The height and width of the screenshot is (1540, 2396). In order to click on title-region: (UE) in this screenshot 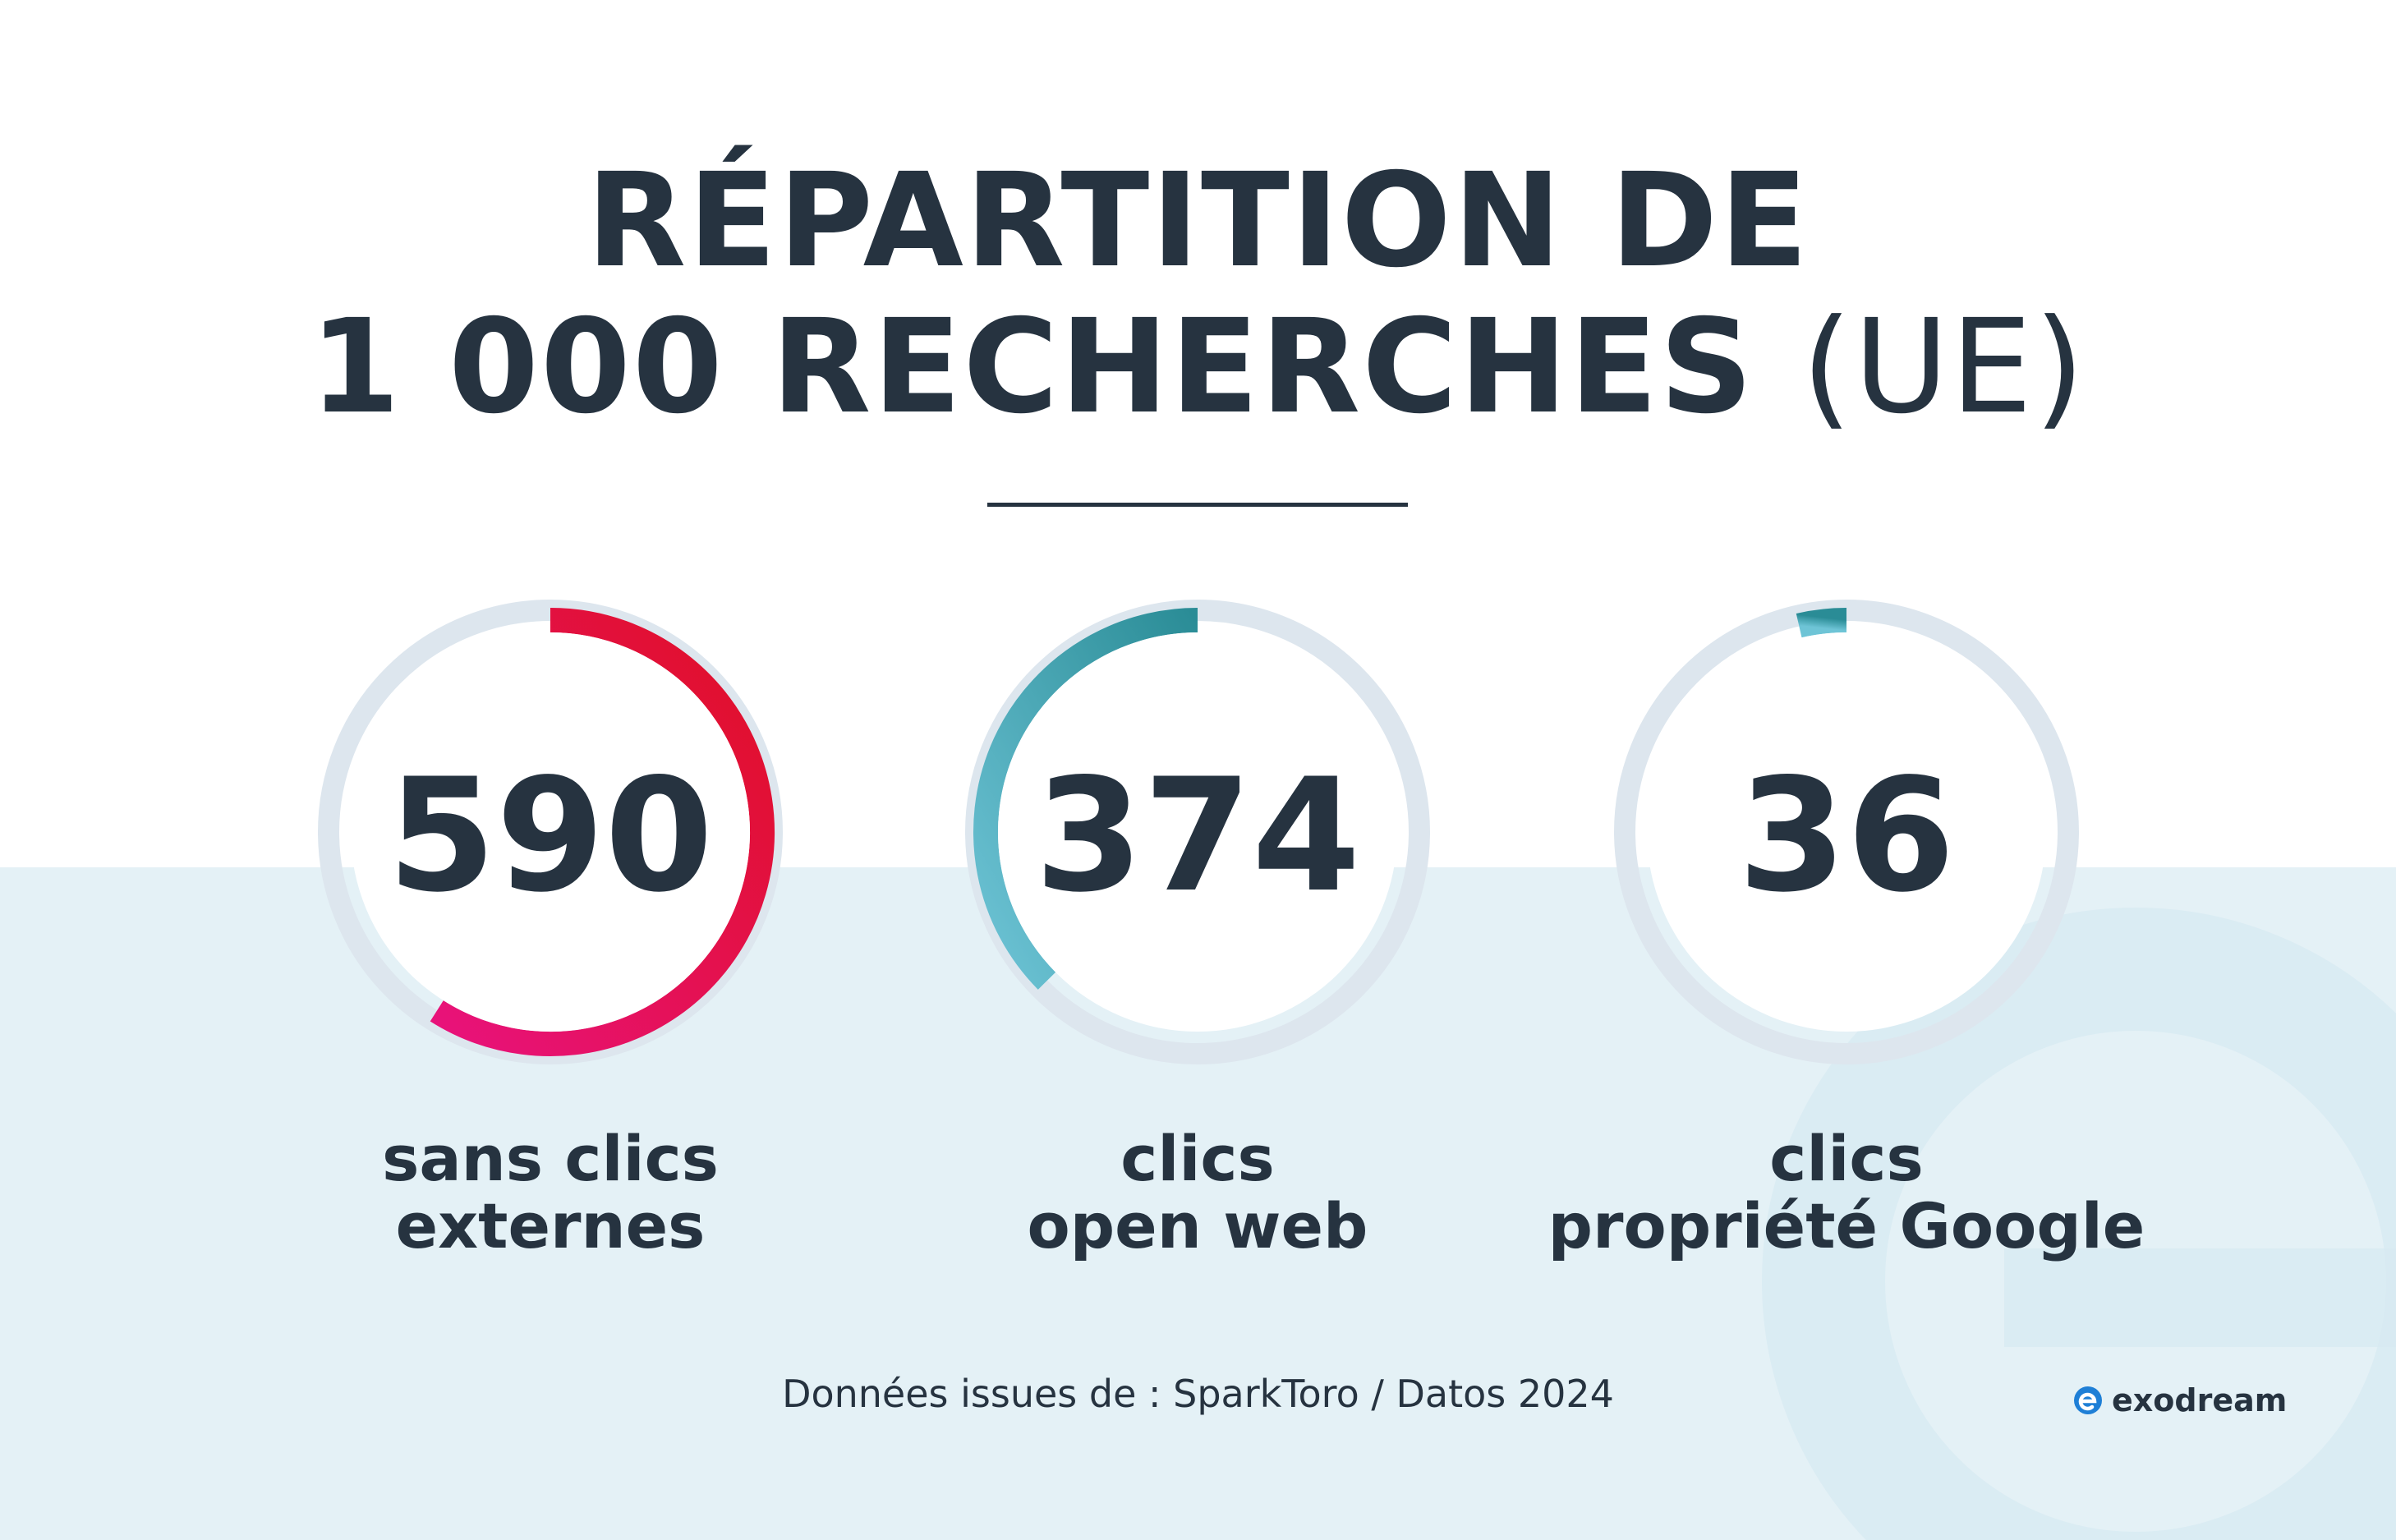, I will do `click(1943, 367)`.